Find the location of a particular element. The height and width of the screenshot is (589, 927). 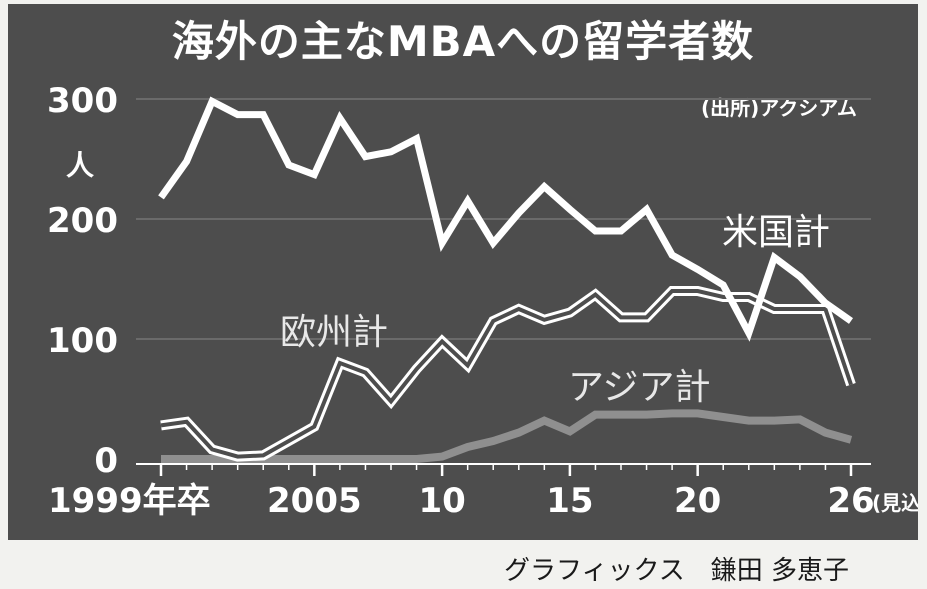

projection-note: (見込み) is located at coordinates (895, 503).